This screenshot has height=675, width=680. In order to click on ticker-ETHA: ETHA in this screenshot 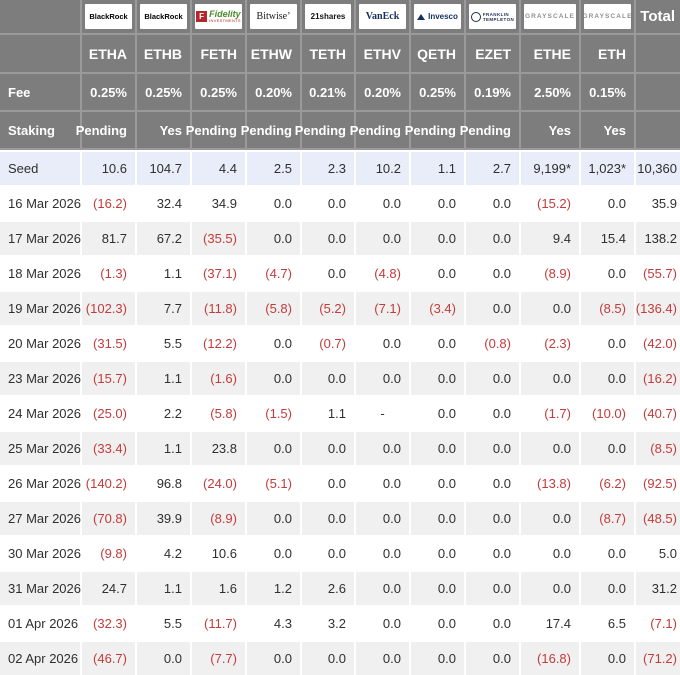, I will do `click(109, 53)`.